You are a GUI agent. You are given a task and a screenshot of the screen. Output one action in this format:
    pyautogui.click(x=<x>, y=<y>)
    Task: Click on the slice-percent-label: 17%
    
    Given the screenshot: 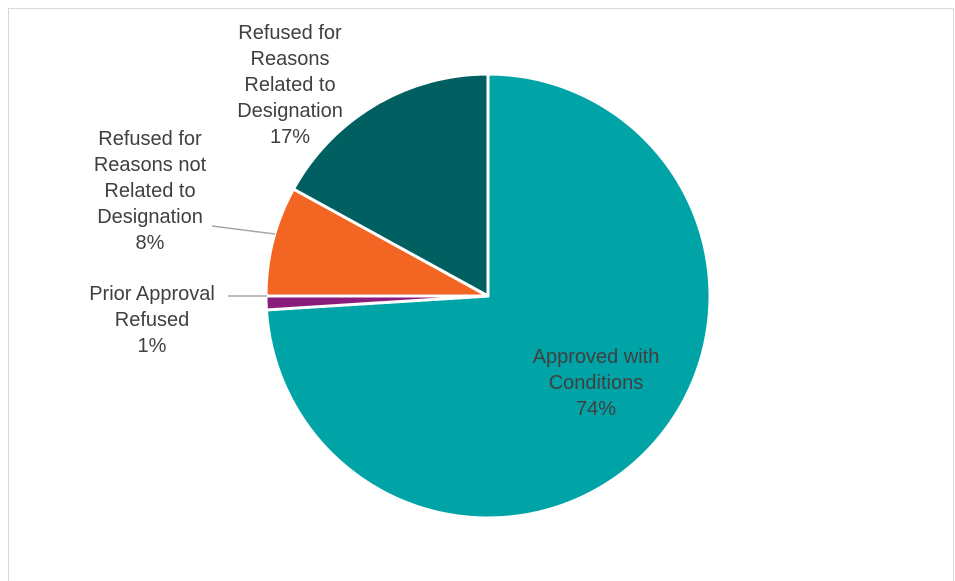 What is the action you would take?
    pyautogui.click(x=290, y=137)
    